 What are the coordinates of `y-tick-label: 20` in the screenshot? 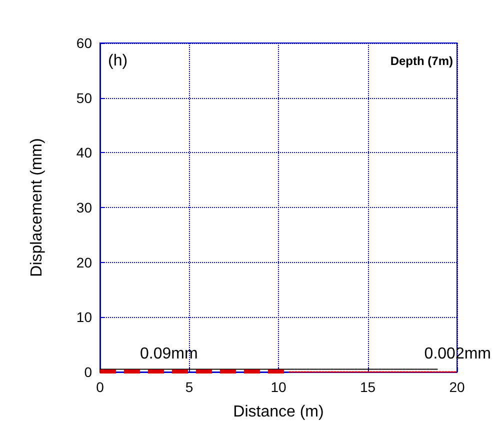 It's located at (84, 262).